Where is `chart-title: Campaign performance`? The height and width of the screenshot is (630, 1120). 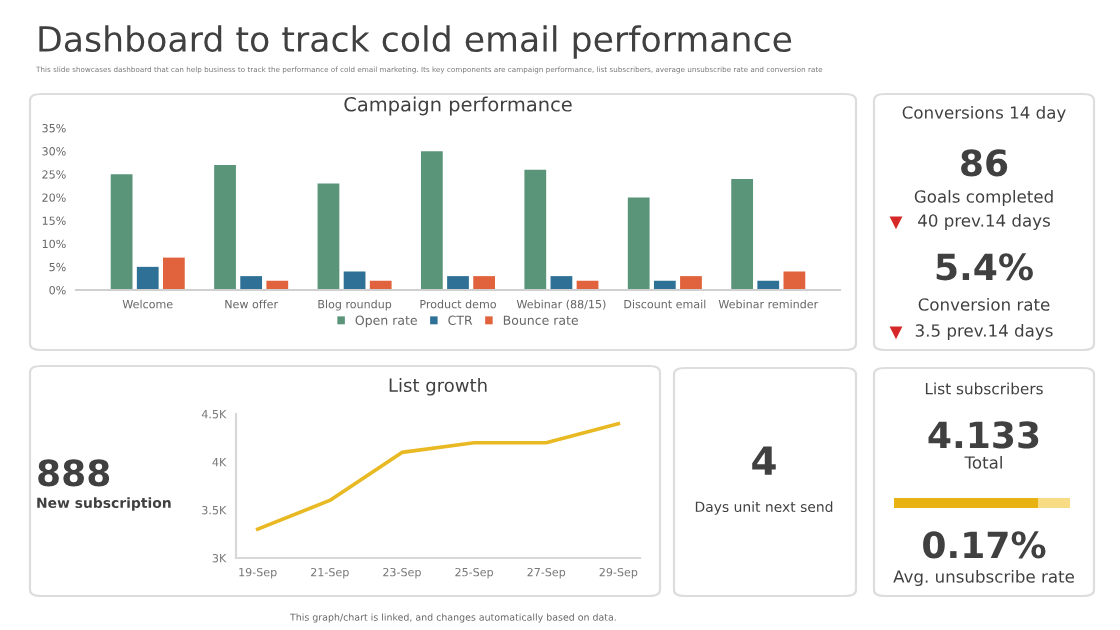
chart-title: Campaign performance is located at coordinates (458, 106).